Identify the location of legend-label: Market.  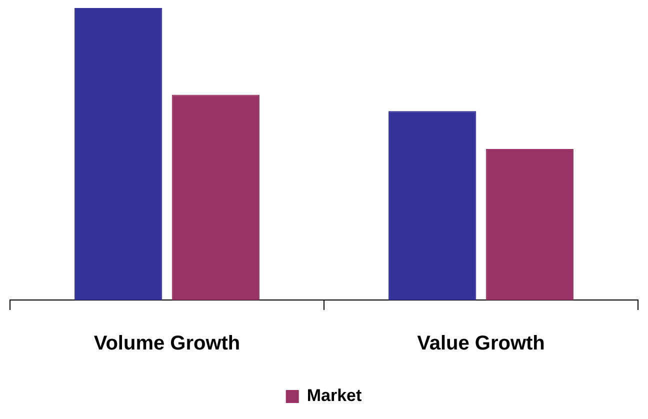
(334, 396).